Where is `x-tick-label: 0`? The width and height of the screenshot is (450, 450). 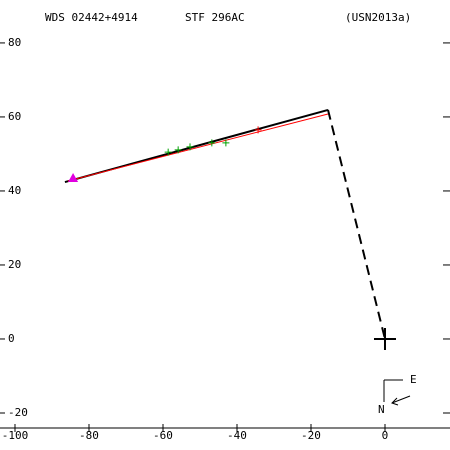 x-tick-label: 0 is located at coordinates (385, 435).